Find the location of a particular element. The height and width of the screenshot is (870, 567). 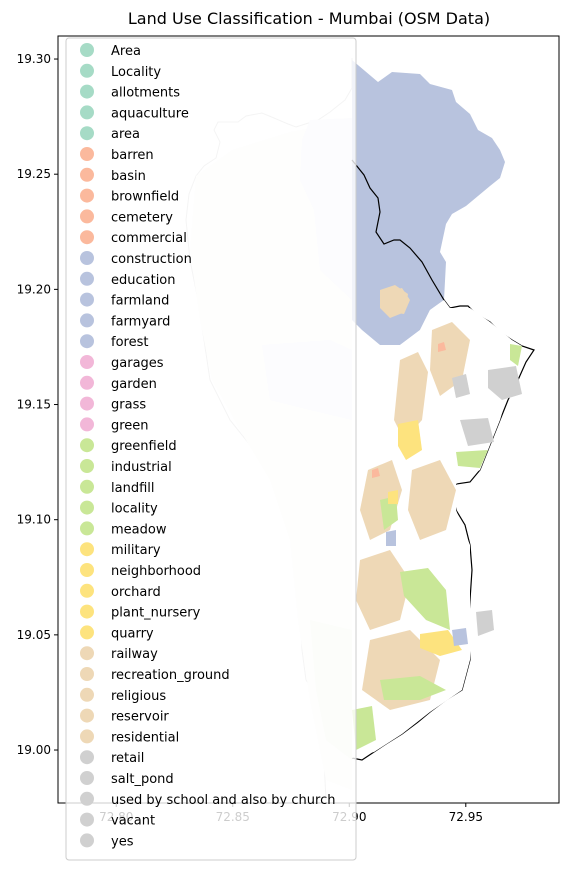

legend-label: locality is located at coordinates (134, 509).